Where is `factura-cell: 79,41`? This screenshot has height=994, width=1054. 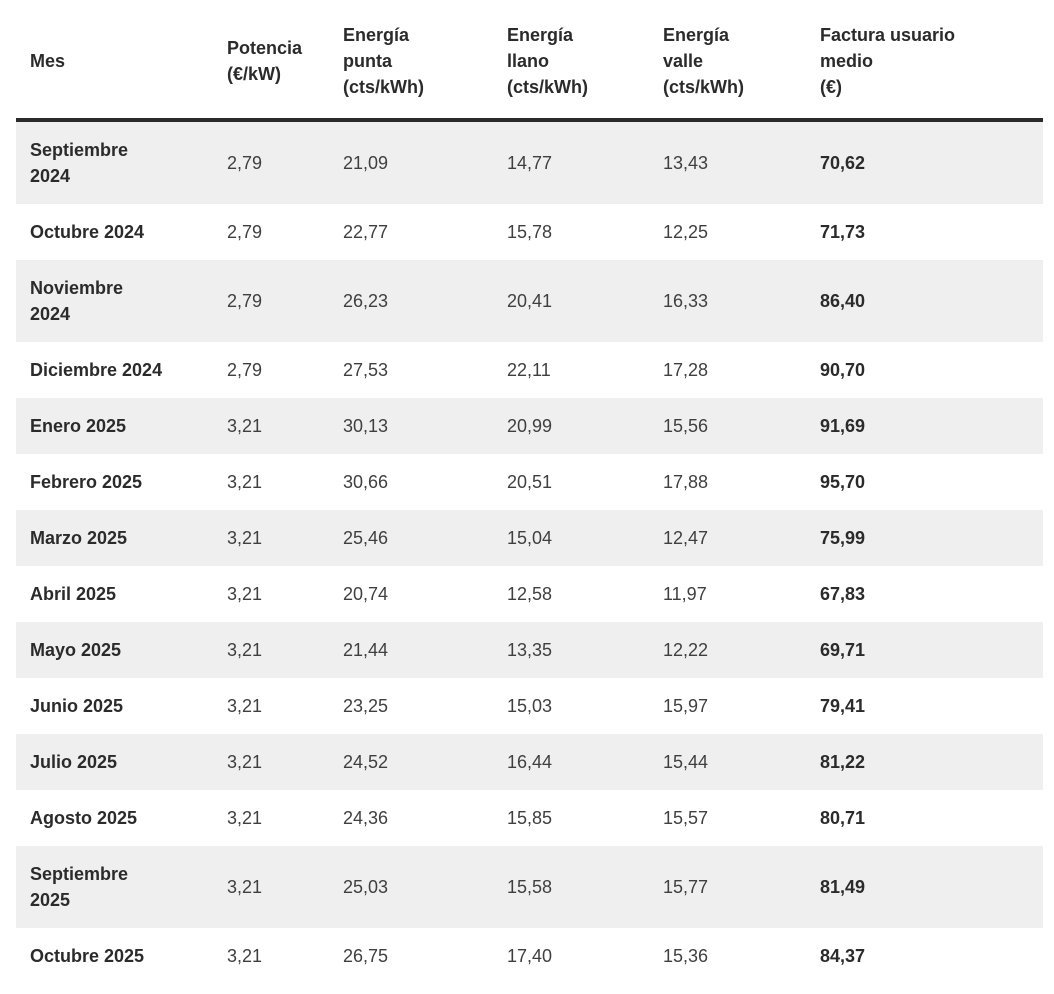 factura-cell: 79,41 is located at coordinates (843, 706).